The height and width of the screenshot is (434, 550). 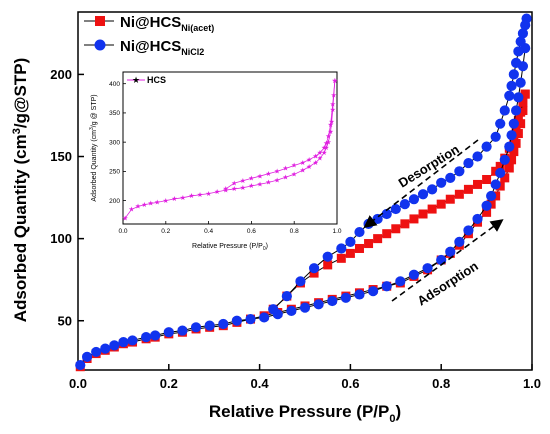 I want to click on desorption-label: Desorption, so click(x=429, y=165).